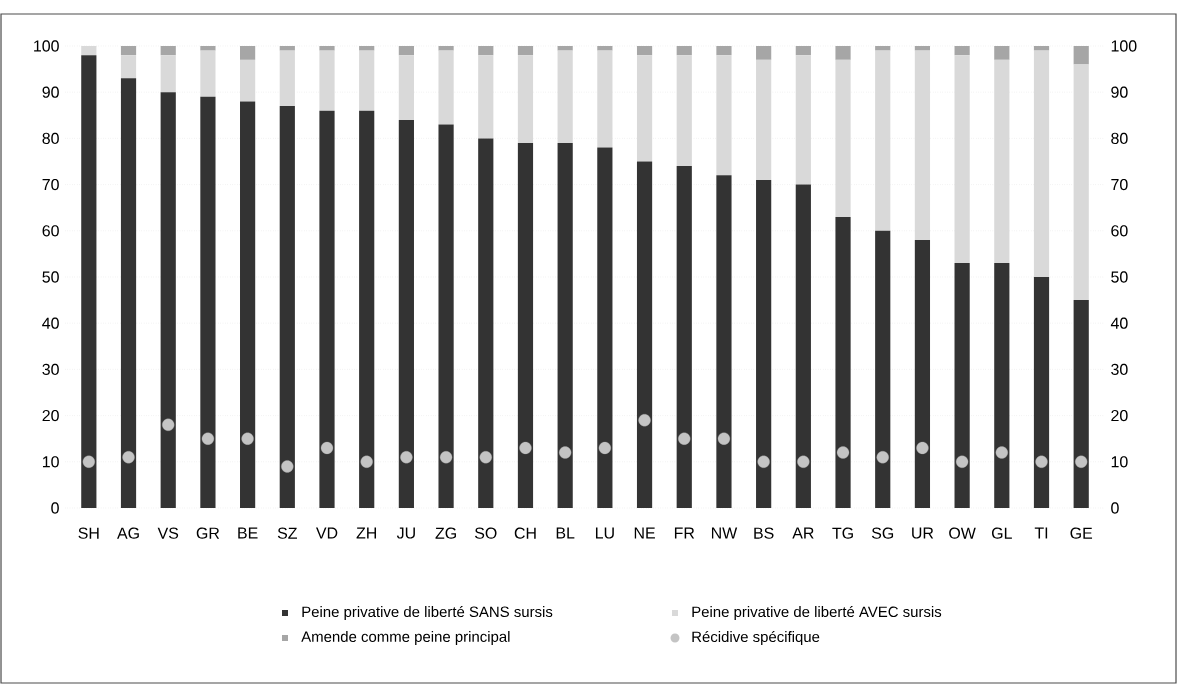 This screenshot has height=684, width=1177. I want to click on x-tick-label: GE, so click(1081, 533).